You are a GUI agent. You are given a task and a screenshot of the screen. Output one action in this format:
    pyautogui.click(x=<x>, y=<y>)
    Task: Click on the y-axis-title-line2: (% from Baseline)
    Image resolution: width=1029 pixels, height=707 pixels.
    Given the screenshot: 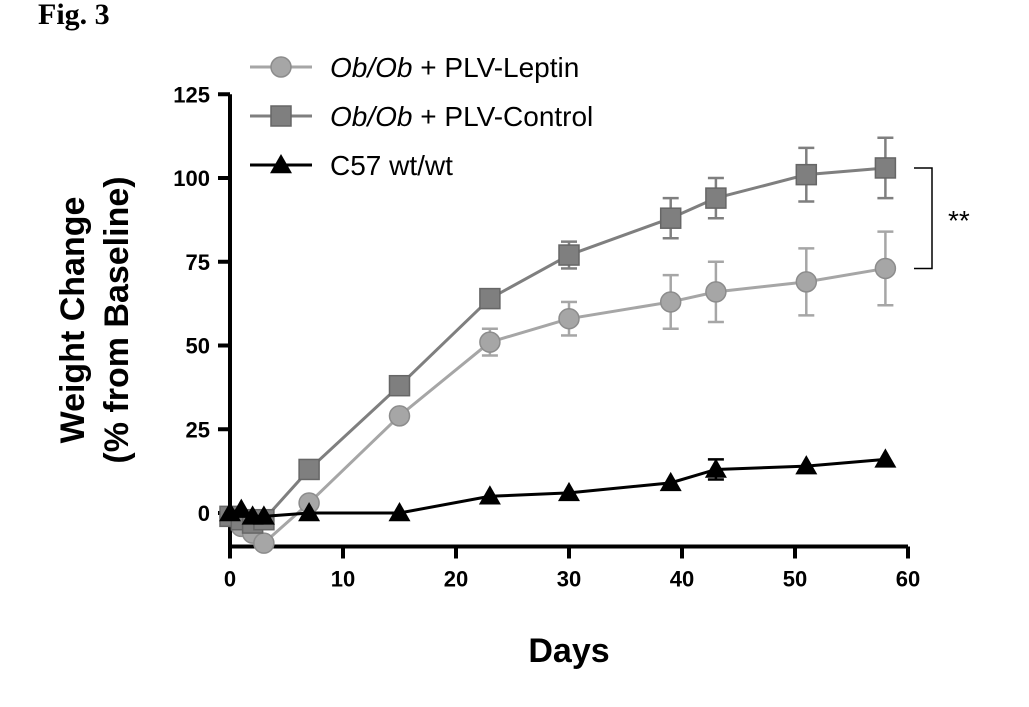 What is the action you would take?
    pyautogui.click(x=117, y=319)
    